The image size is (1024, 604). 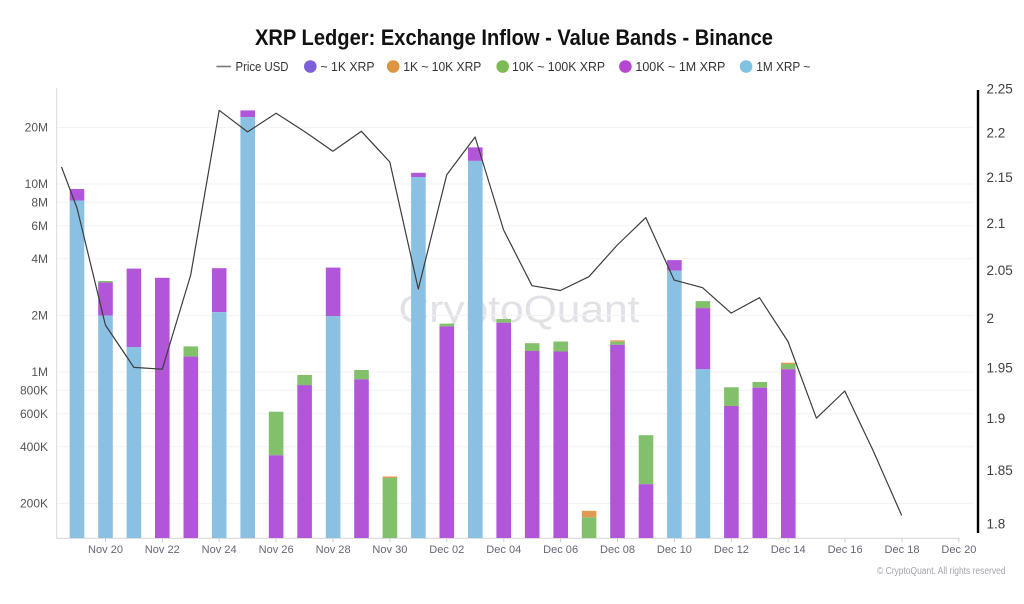 I want to click on svg-text: 800K, so click(x=34, y=390).